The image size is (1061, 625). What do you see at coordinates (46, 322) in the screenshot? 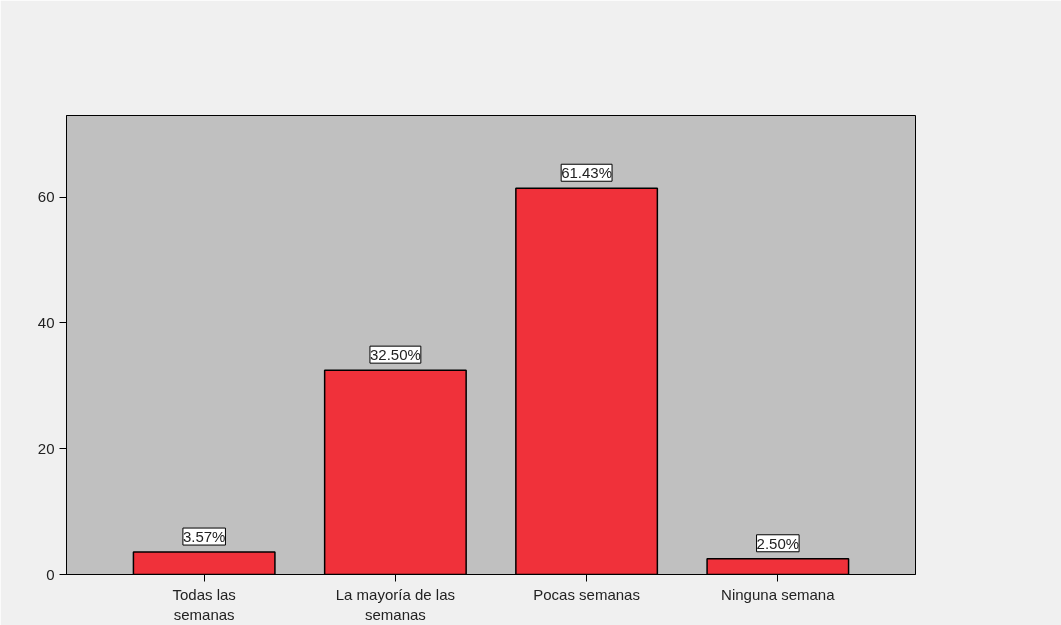
I see `y-tick-label: 40` at bounding box center [46, 322].